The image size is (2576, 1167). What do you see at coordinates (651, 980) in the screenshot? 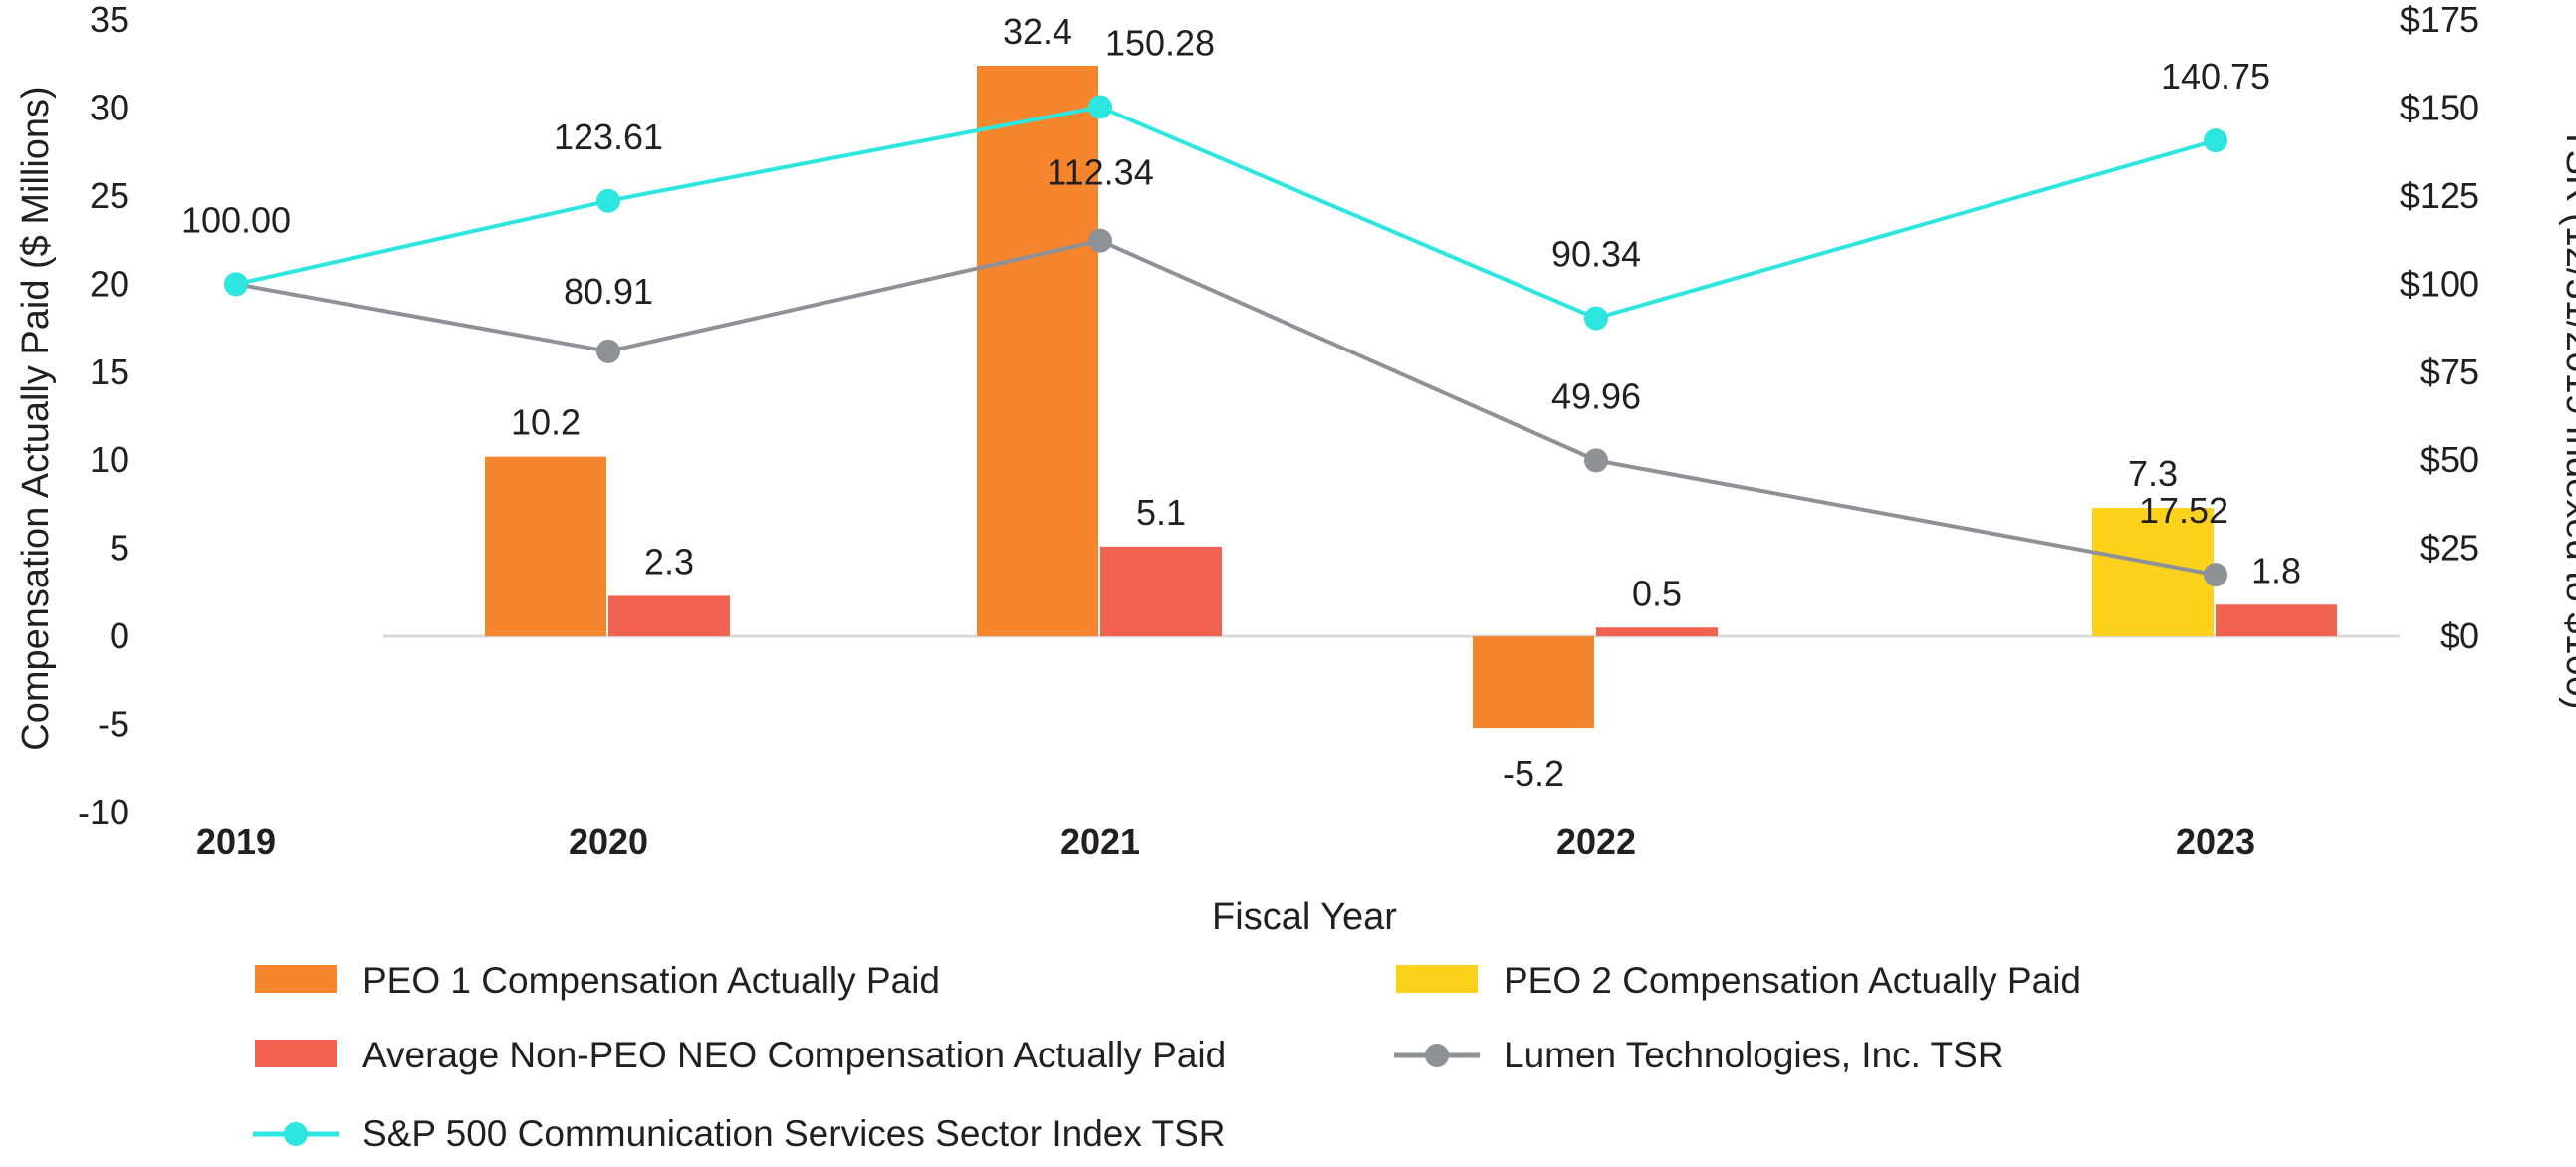
I see `legend-label: PEO 1 Compensation Actually Paid` at bounding box center [651, 980].